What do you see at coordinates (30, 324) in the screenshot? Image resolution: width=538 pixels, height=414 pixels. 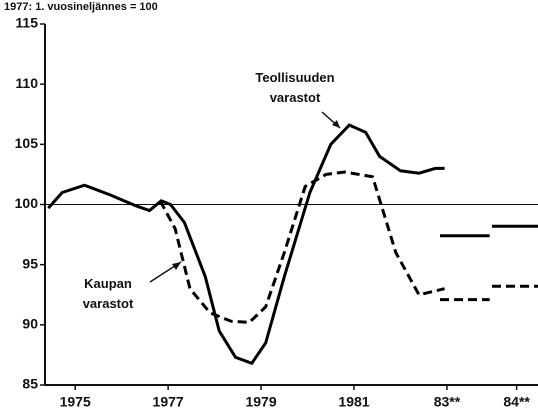 I see `y-tick-label: 90` at bounding box center [30, 324].